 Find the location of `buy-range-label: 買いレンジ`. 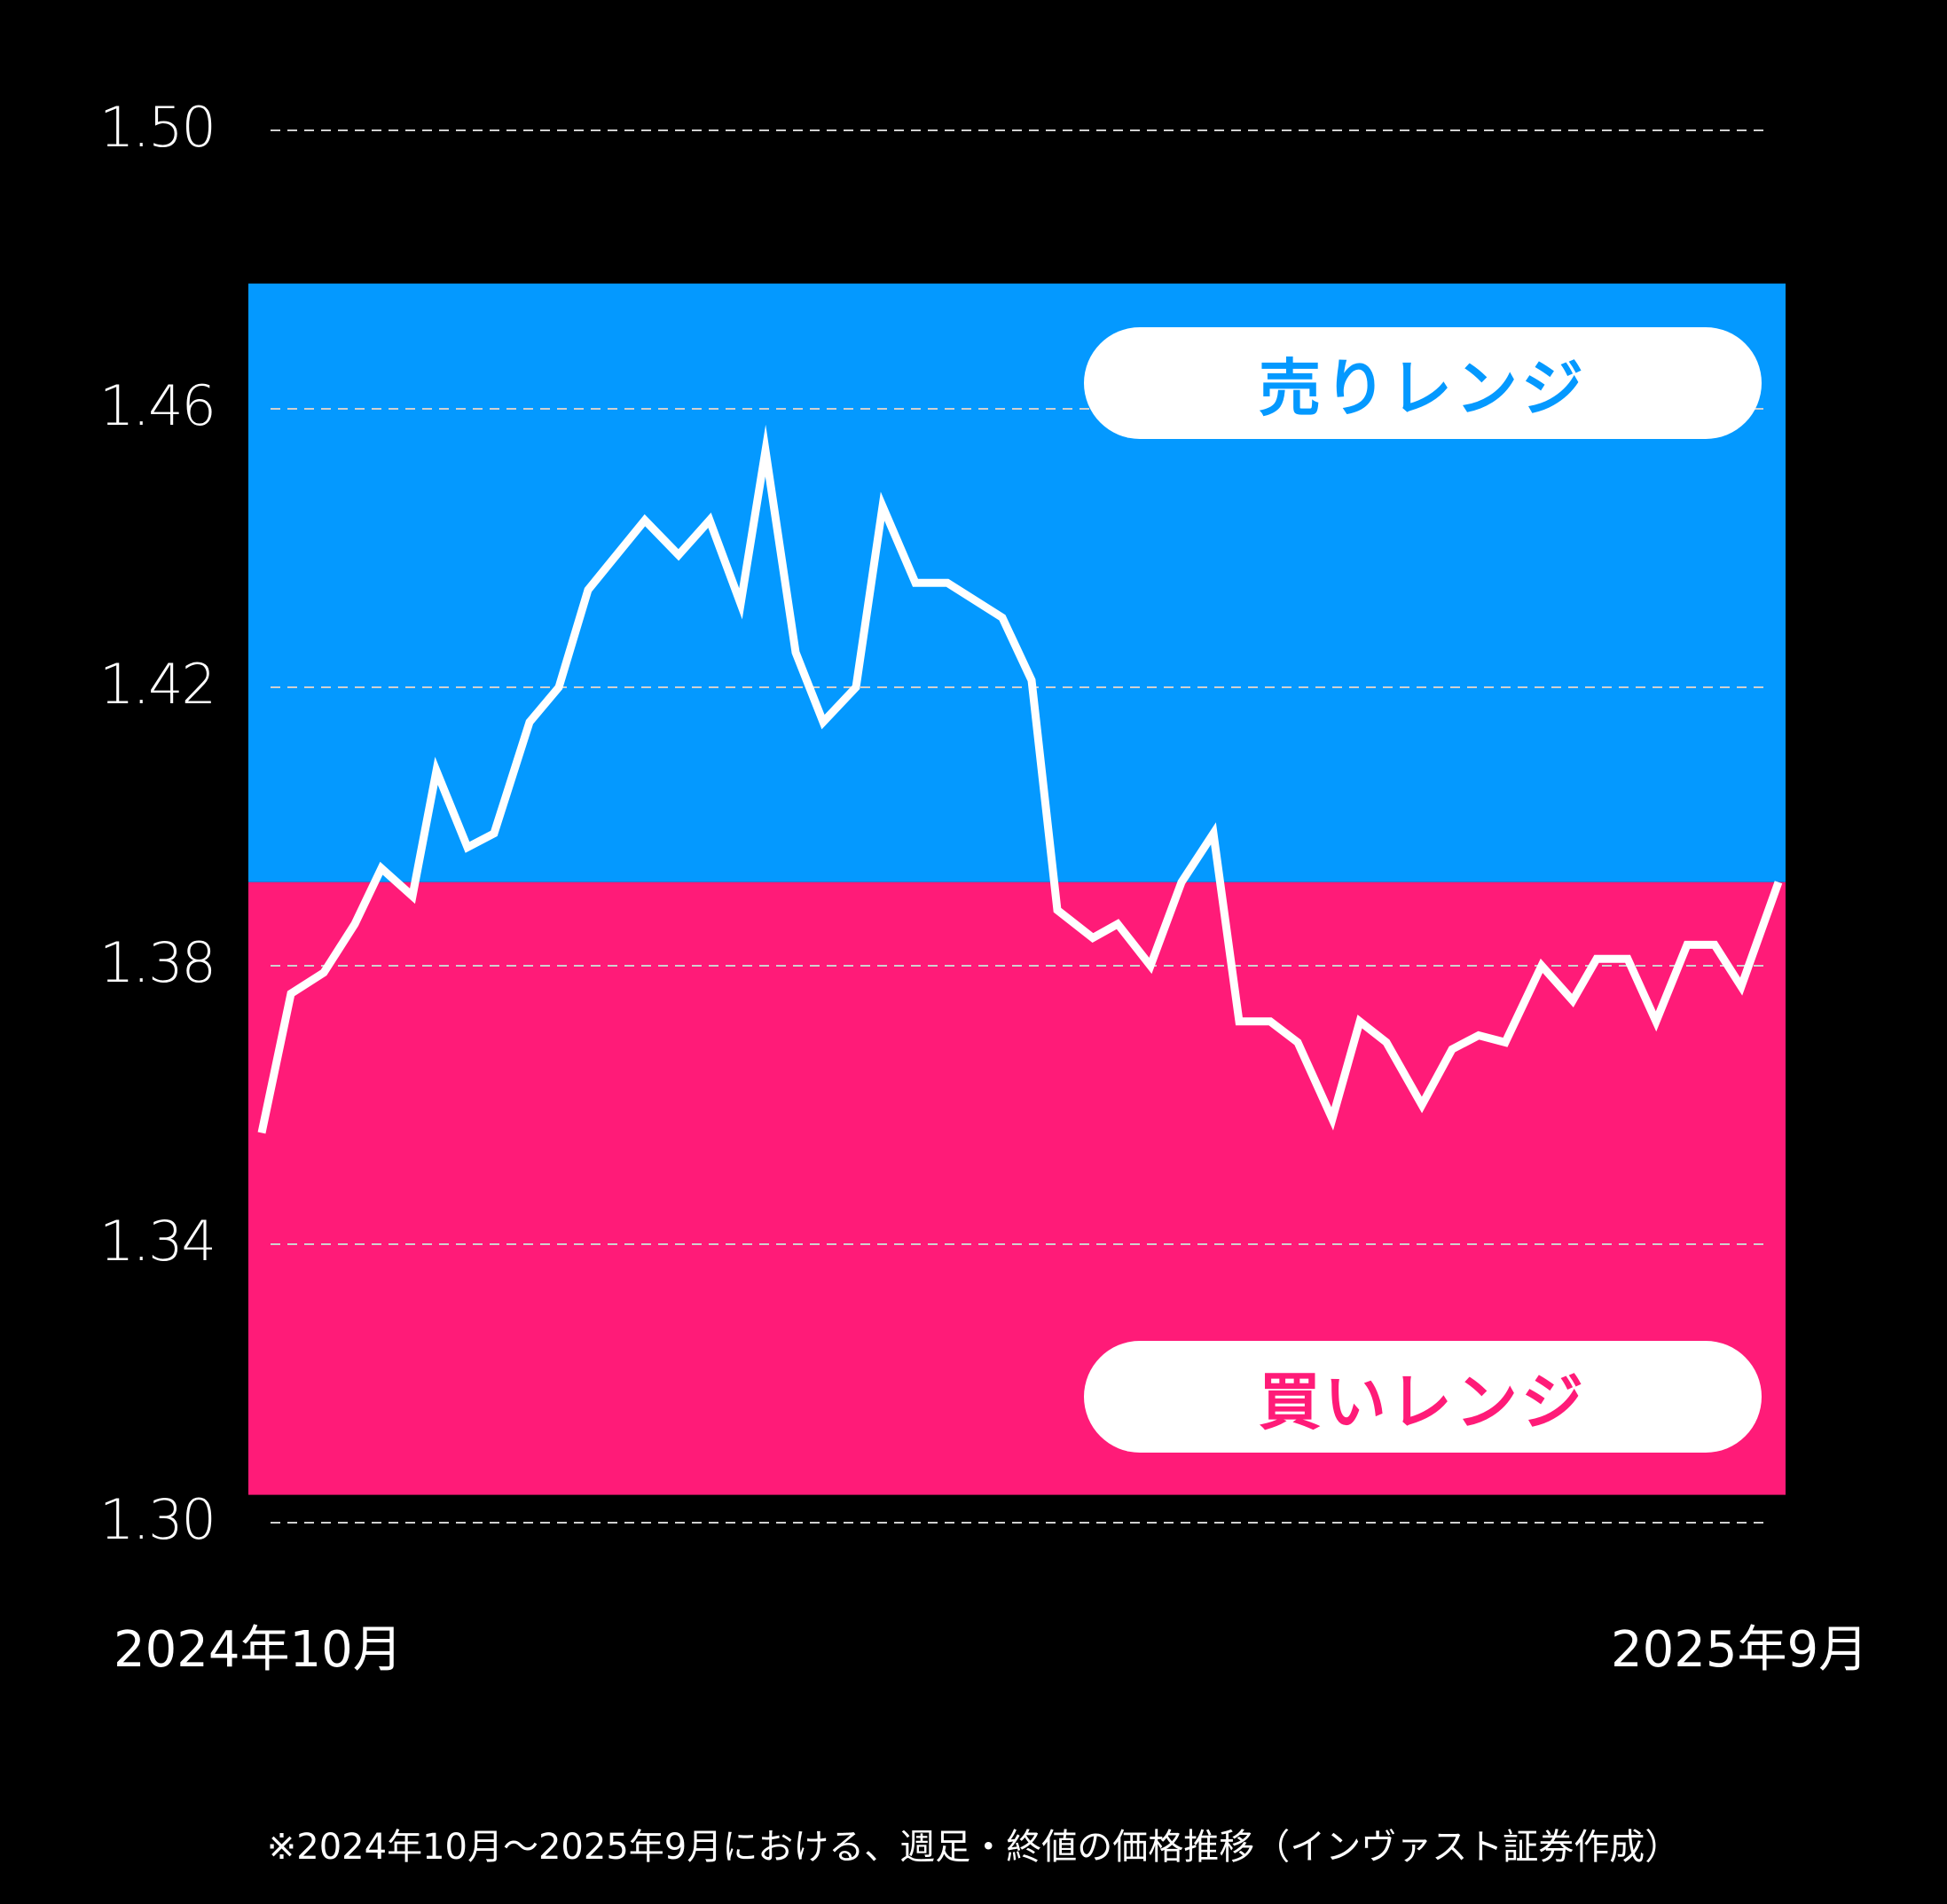

buy-range-label: 買いレンジ is located at coordinates (1423, 1397).